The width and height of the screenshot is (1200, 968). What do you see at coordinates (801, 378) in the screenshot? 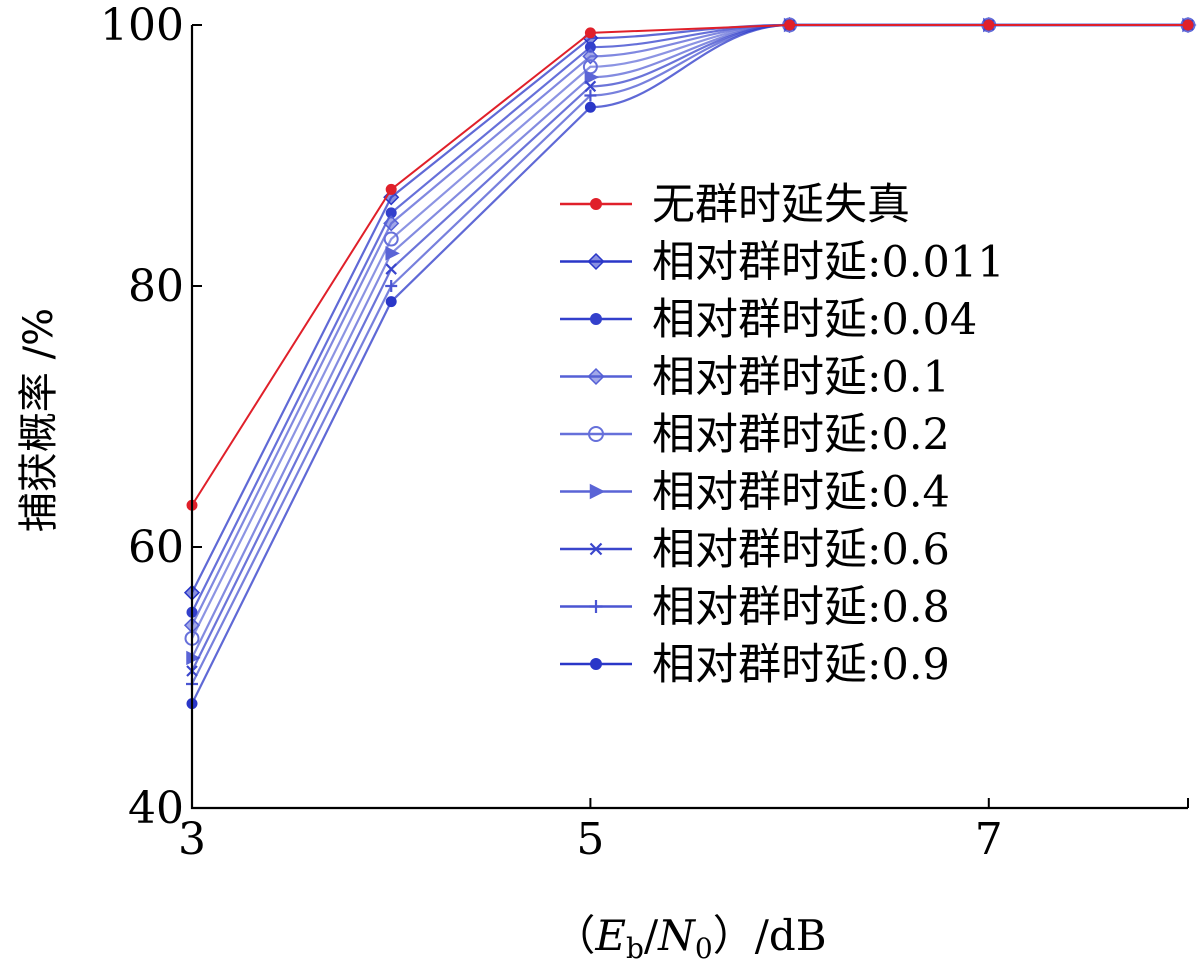
I see `legend-label: 相对群时延:0.1` at bounding box center [801, 378].